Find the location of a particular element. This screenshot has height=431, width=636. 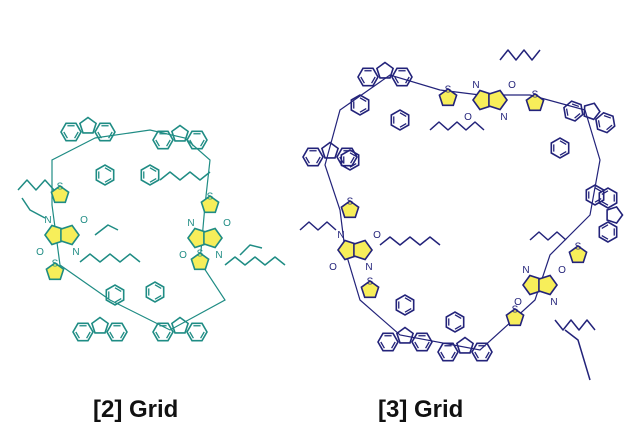

grid-3-label: [3] Grid is located at coordinates (421, 409).